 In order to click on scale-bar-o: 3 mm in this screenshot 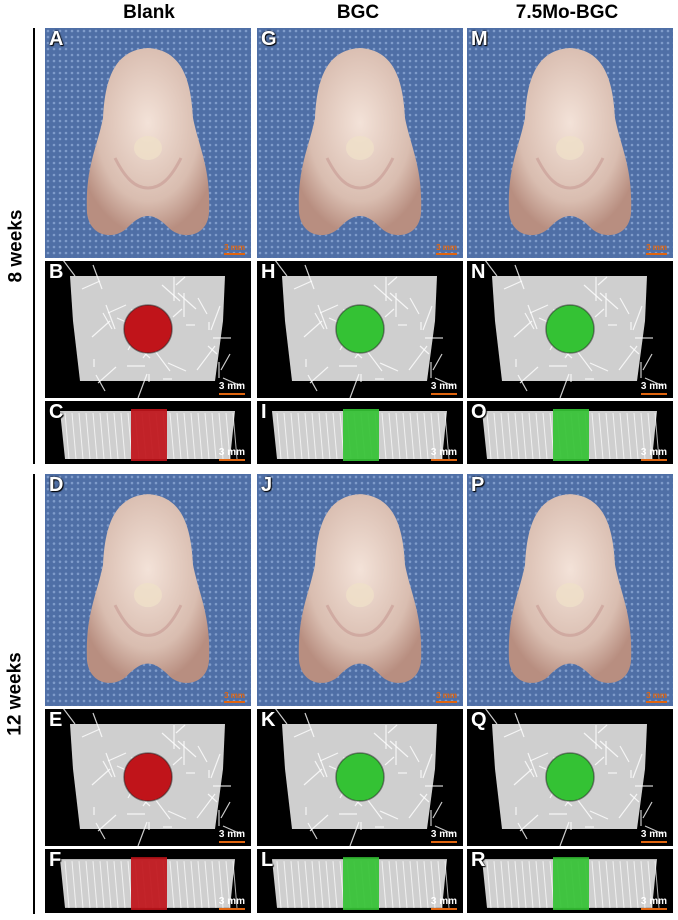, I will do `click(653, 454)`.